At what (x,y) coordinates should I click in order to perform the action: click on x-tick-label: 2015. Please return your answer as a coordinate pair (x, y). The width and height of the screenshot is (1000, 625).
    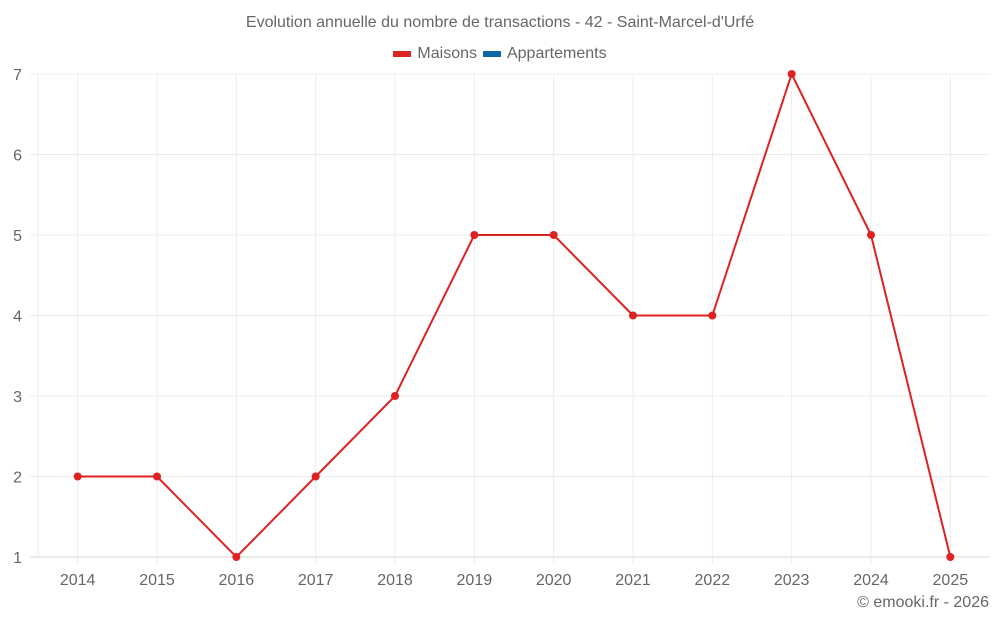
    Looking at the image, I should click on (157, 580).